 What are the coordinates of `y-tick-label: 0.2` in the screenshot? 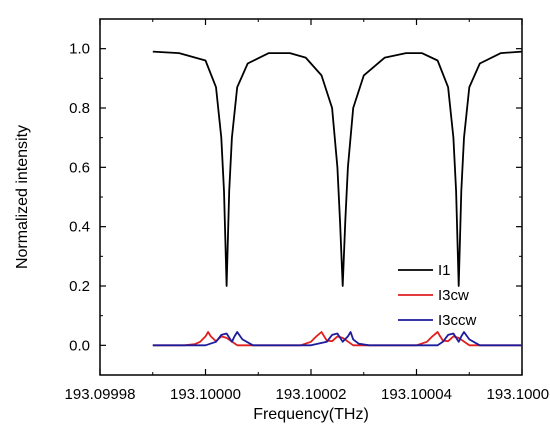 It's located at (79, 286).